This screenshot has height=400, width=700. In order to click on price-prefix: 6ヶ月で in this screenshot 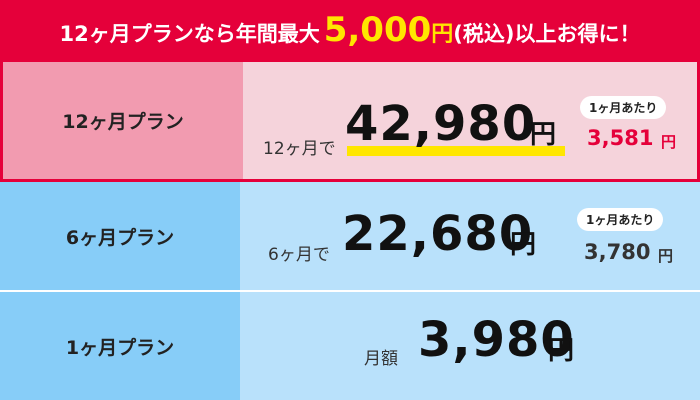, I will do `click(299, 255)`.